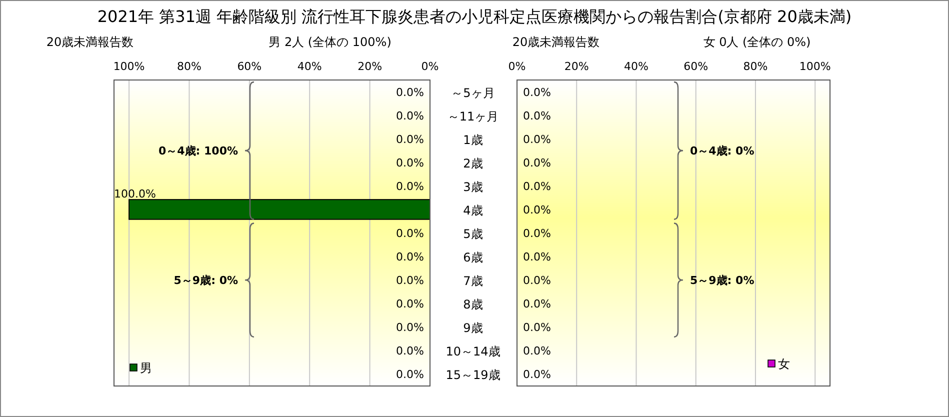 This screenshot has height=417, width=949. I want to click on y-tick-label: 9歳, so click(473, 328).